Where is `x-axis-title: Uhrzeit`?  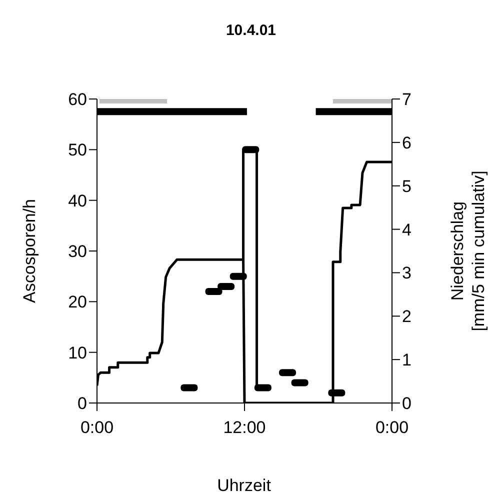 x-axis-title: Uhrzeit is located at coordinates (244, 486).